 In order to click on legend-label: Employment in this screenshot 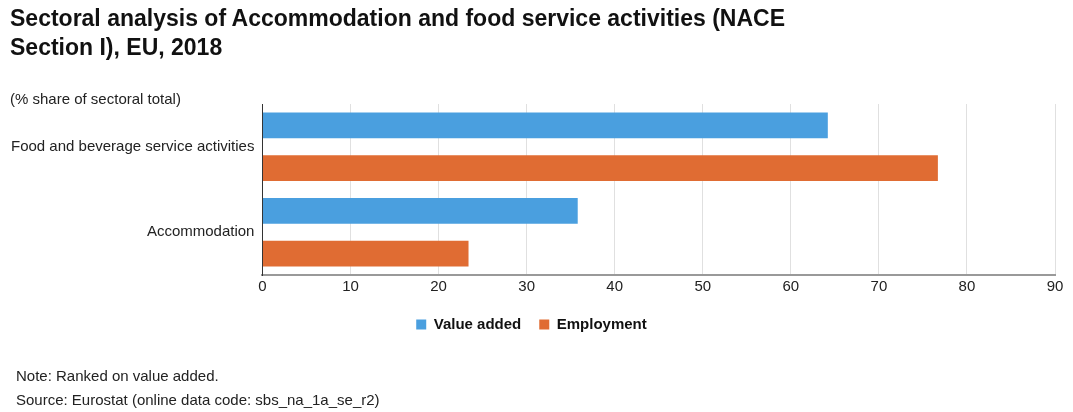, I will do `click(601, 323)`.